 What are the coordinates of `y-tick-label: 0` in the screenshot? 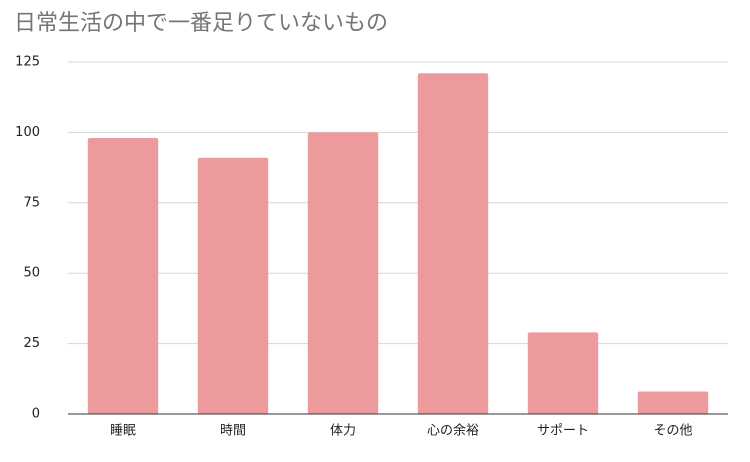 It's located at (36, 414).